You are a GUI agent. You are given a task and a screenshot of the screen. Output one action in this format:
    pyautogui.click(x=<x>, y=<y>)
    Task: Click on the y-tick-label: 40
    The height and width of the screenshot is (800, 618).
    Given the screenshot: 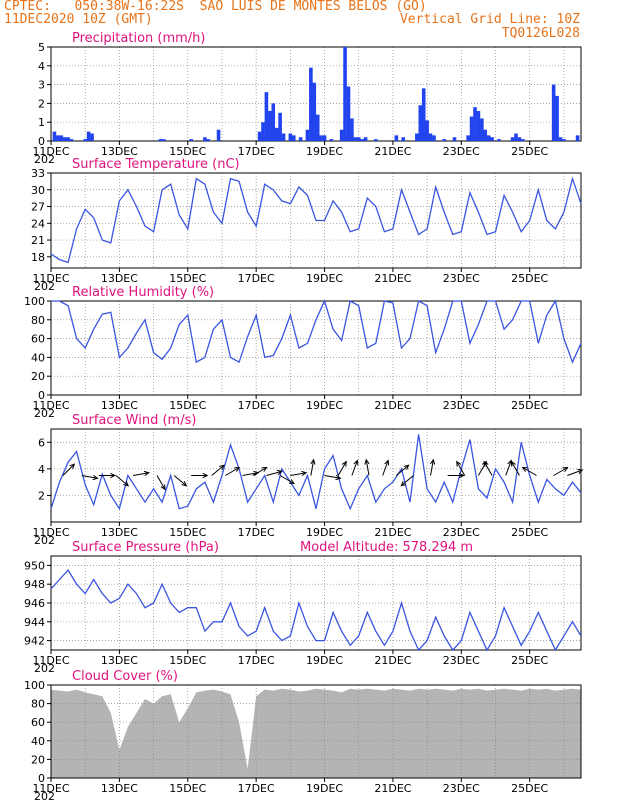 What is the action you would take?
    pyautogui.click(x=38, y=357)
    